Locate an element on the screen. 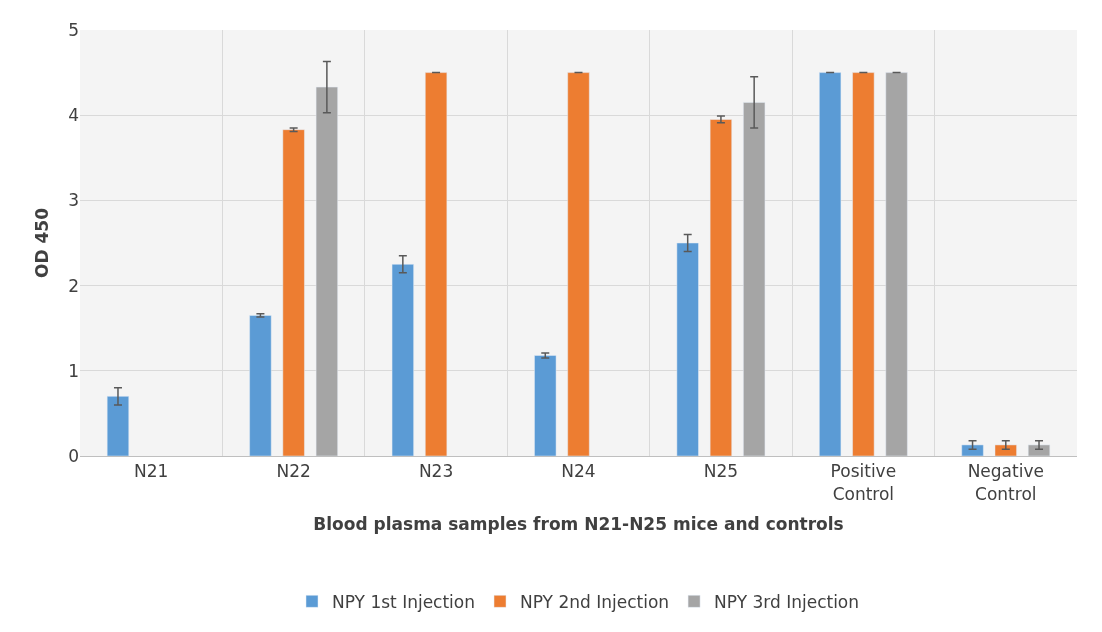 This screenshot has height=632, width=1102. x-tick-label: Negative Control is located at coordinates (1005, 482).